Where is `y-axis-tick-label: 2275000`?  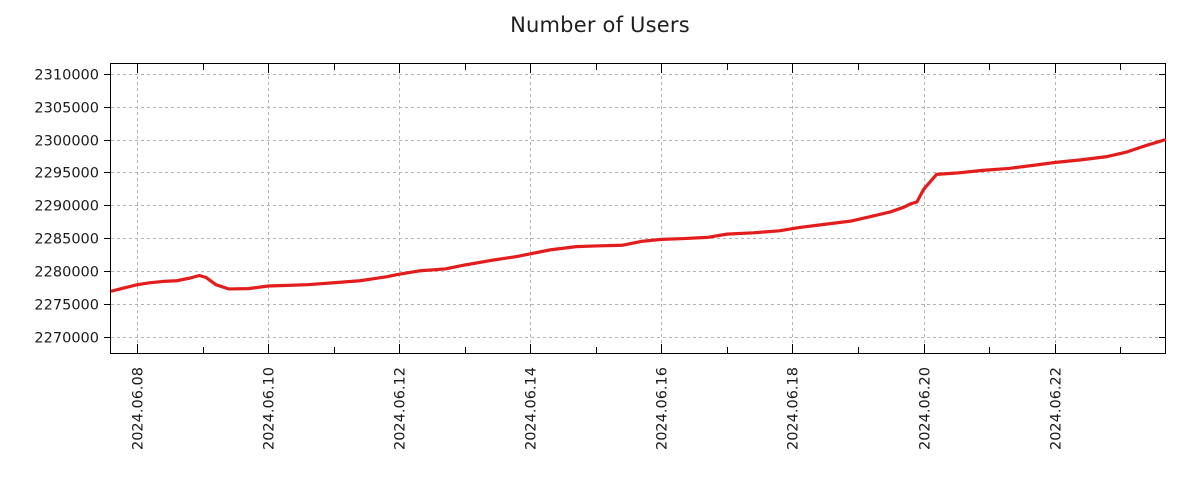 y-axis-tick-label: 2275000 is located at coordinates (66, 306).